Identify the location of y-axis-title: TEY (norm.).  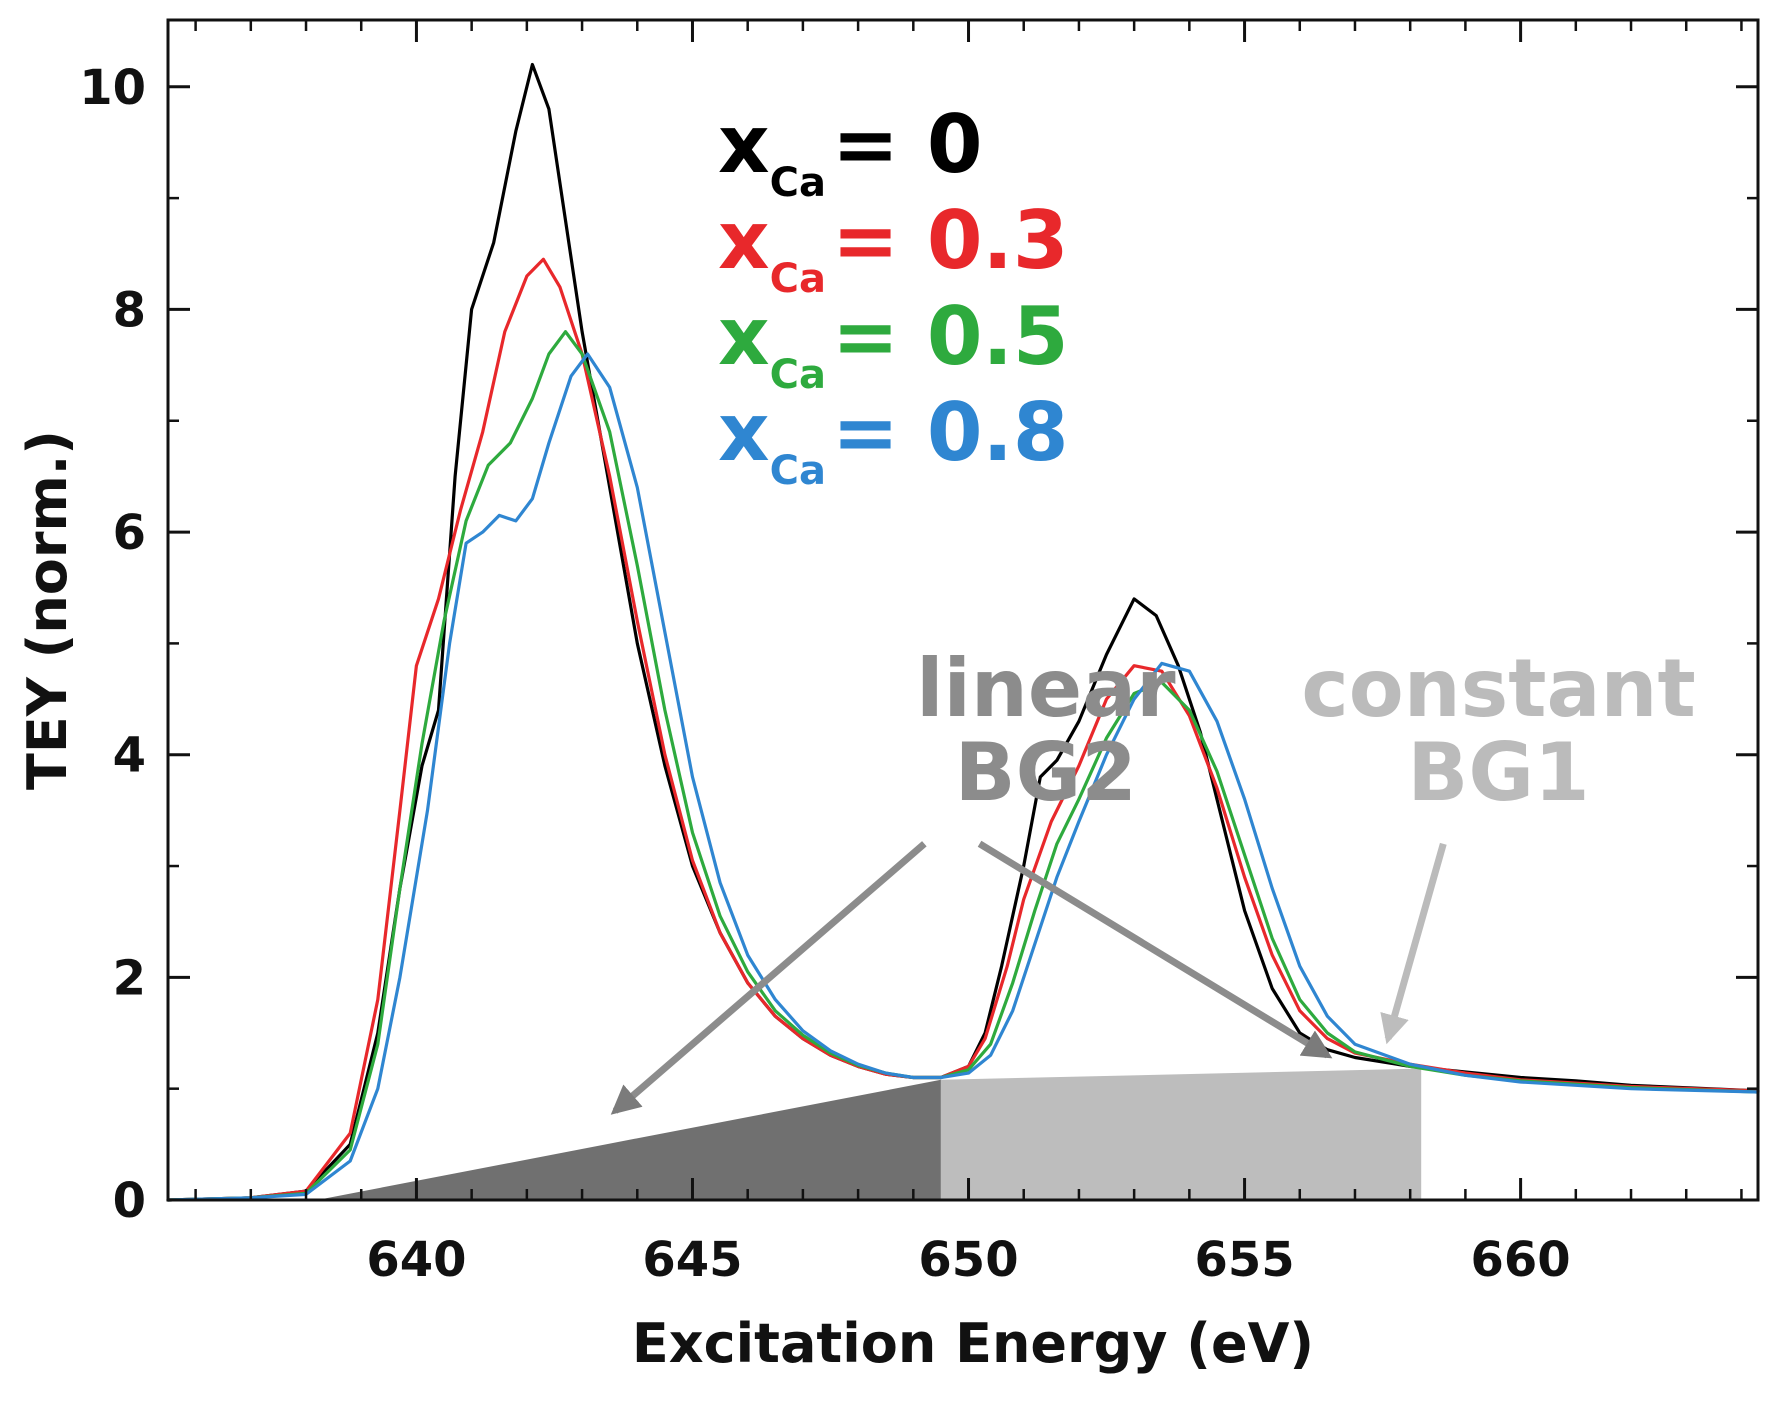
(47, 610).